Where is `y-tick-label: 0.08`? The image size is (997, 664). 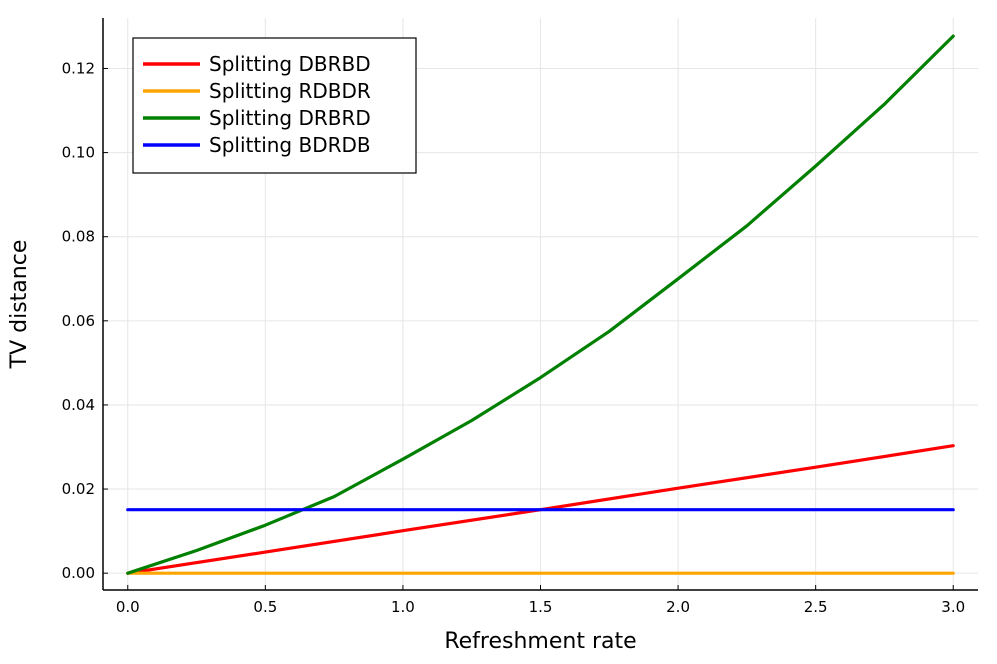
y-tick-label: 0.08 is located at coordinates (78, 237).